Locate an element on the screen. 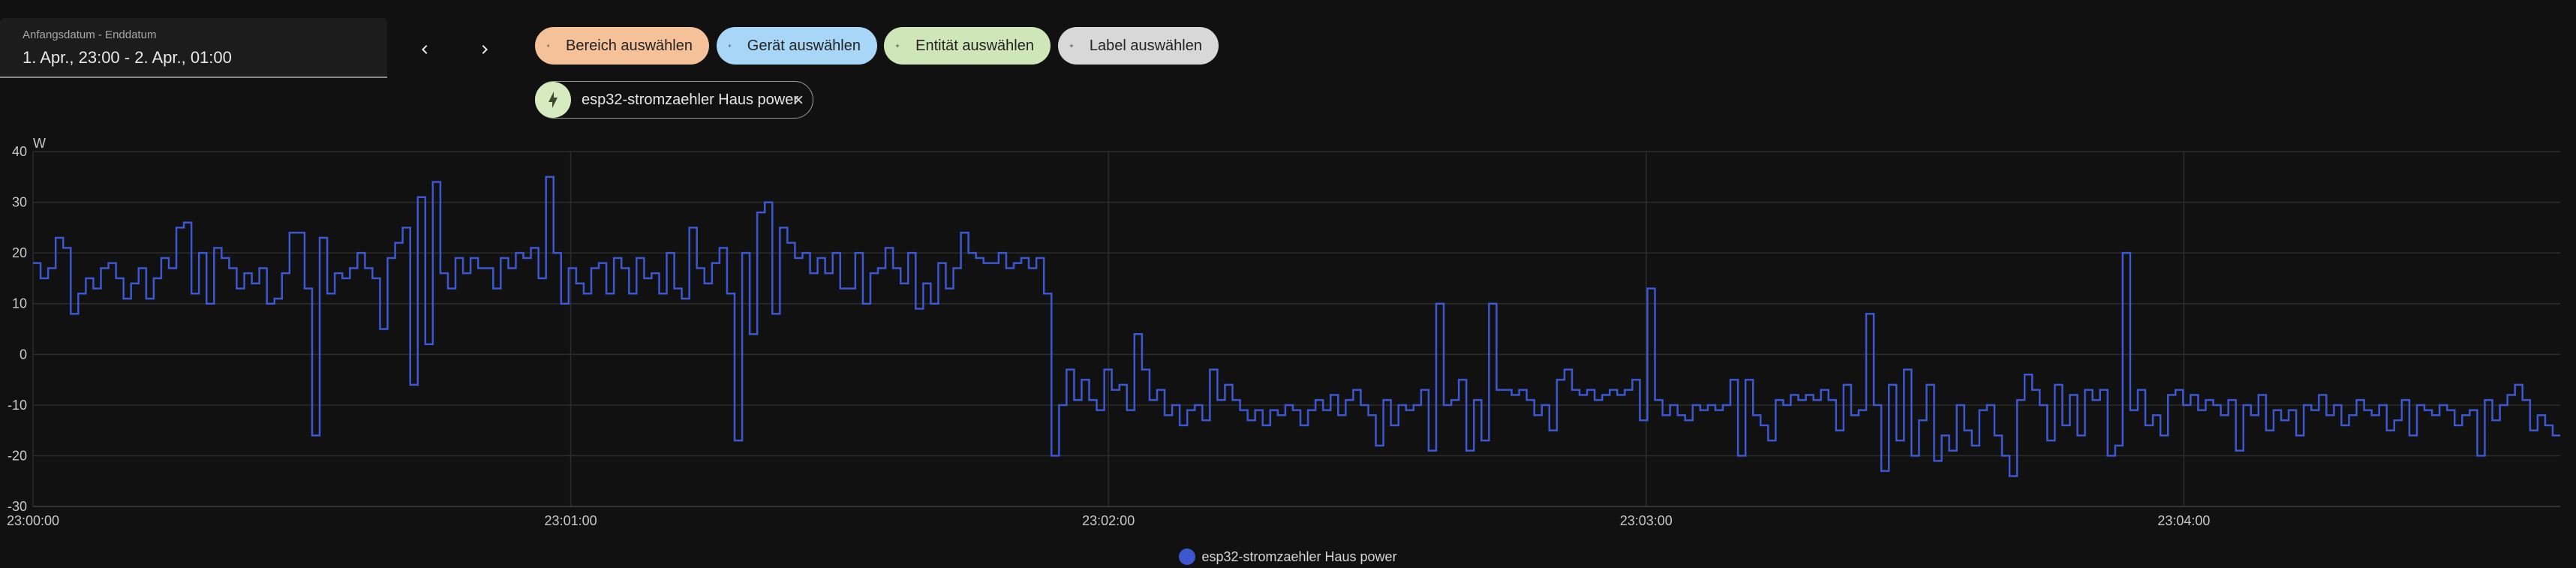  legend-item: esp32-stromzaehler Haus power is located at coordinates (1288, 557).